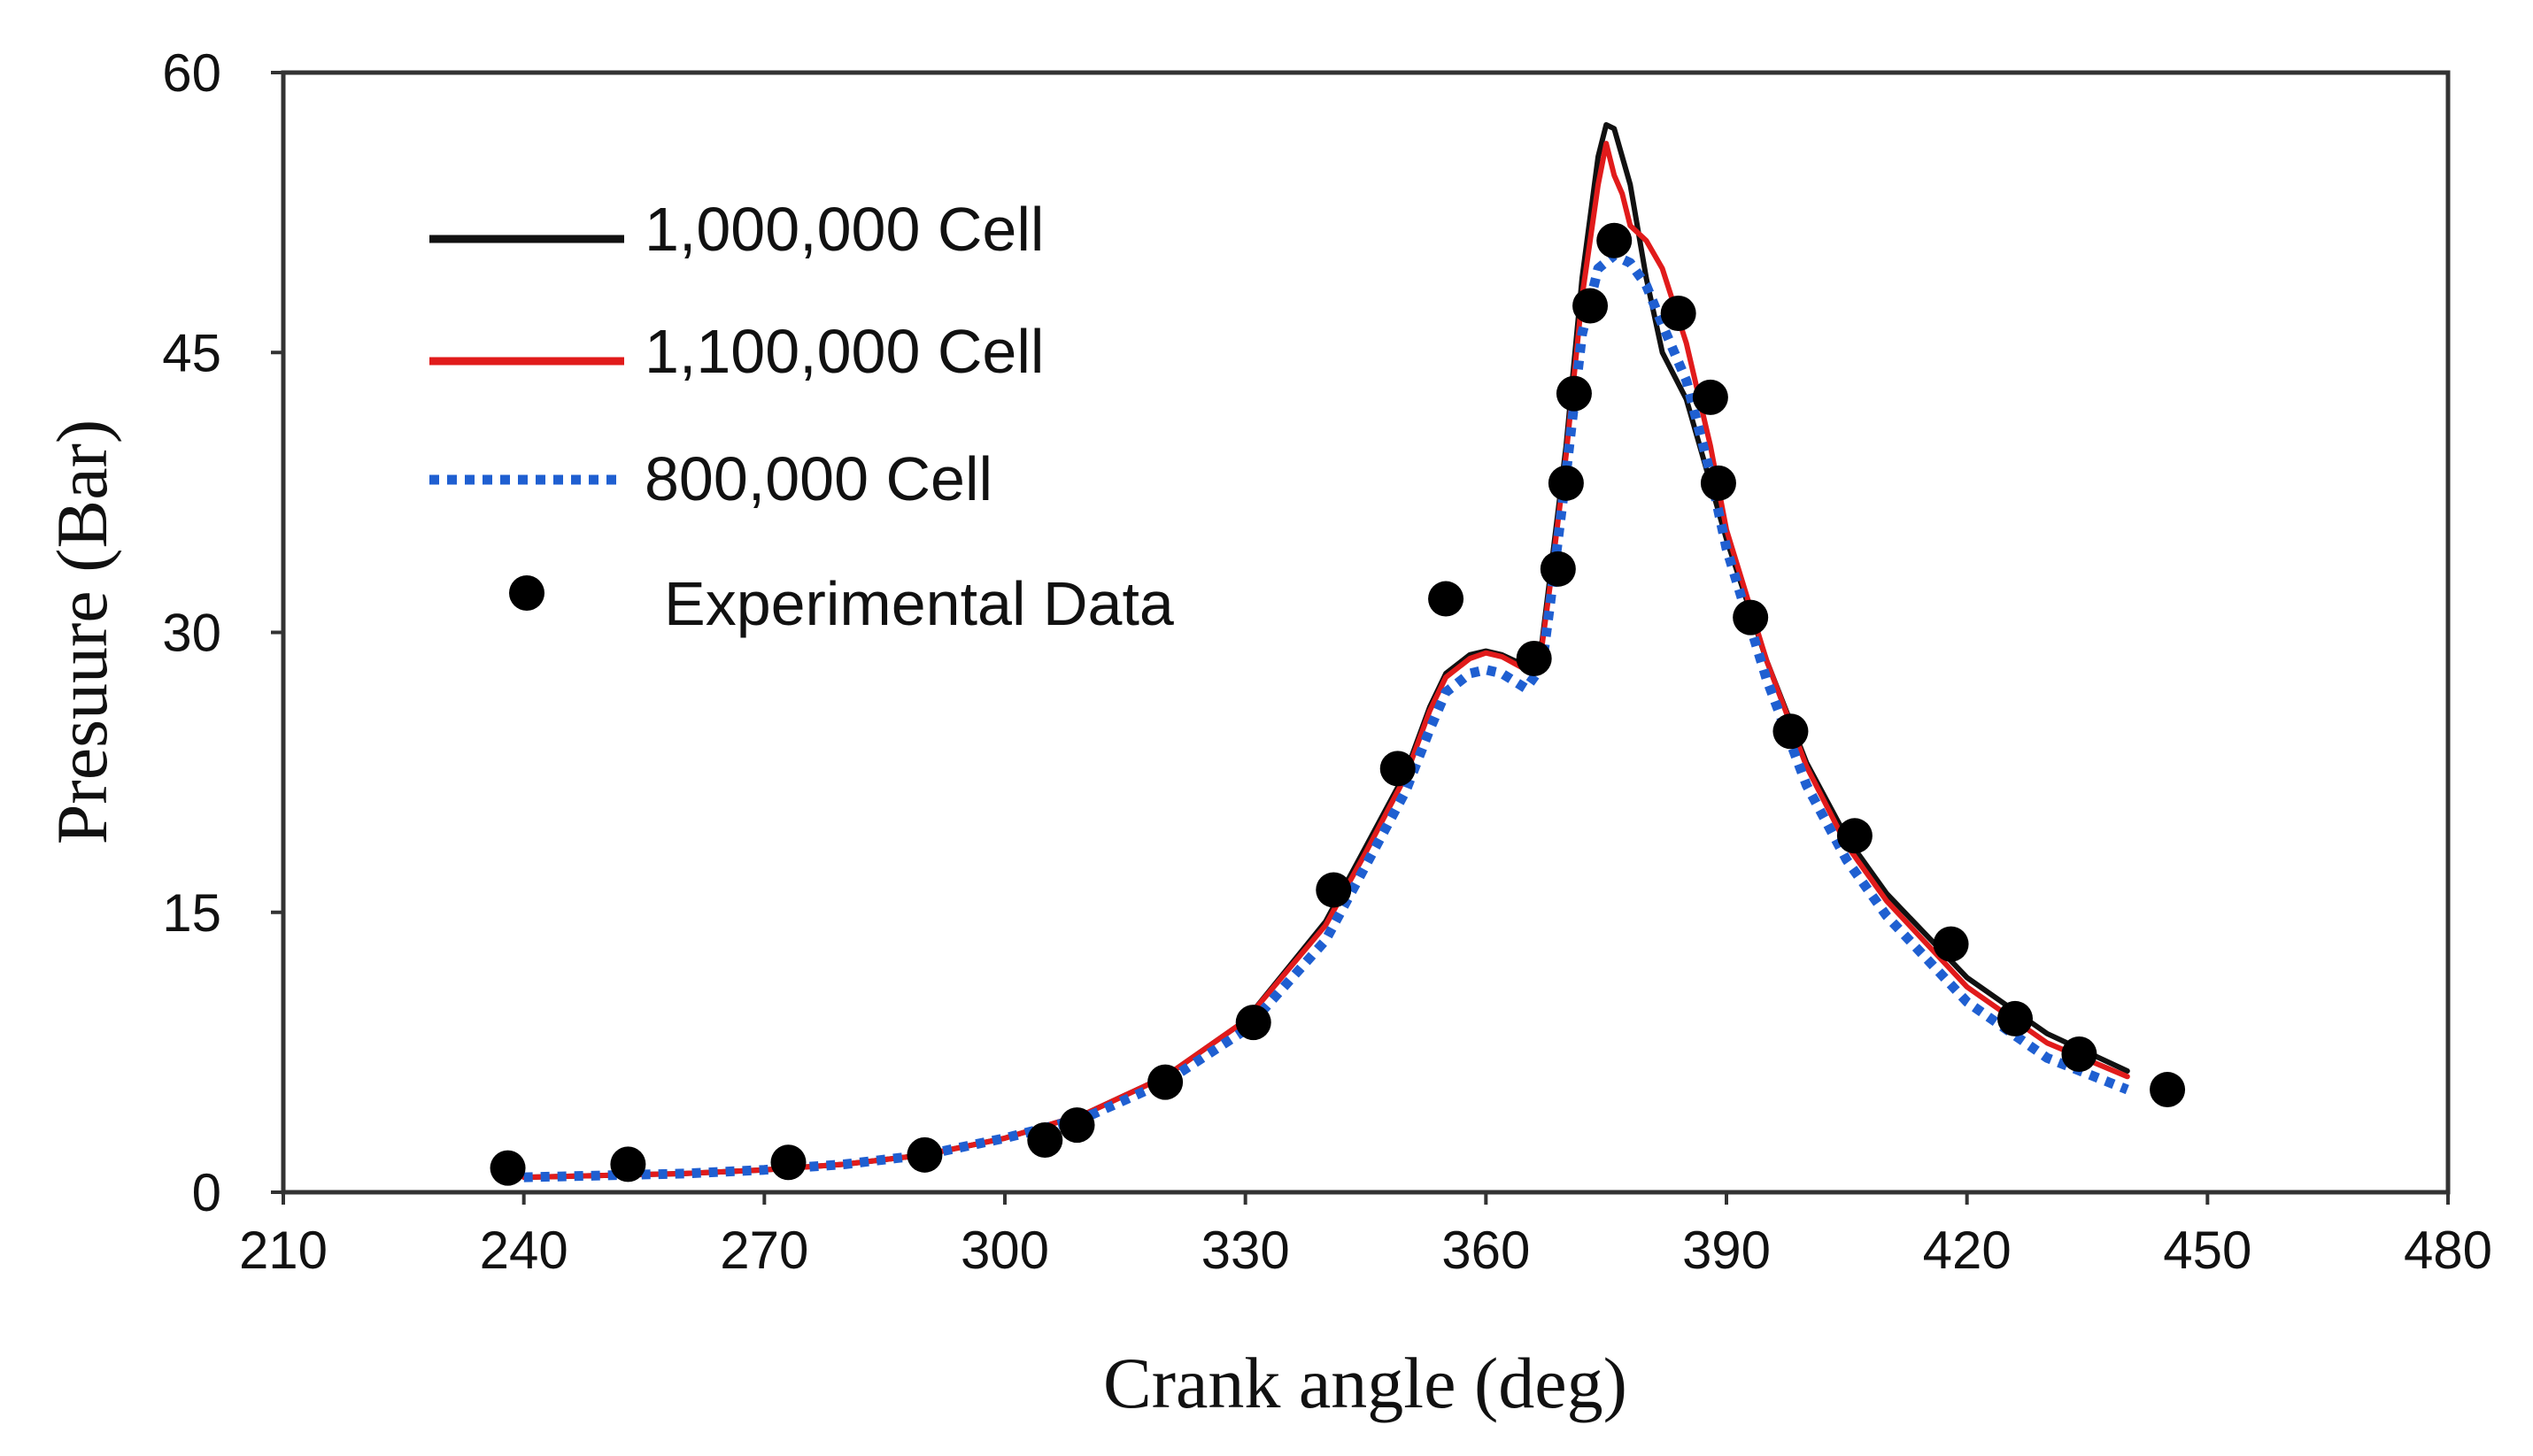  I want to click on x-tick-label: 390, so click(1726, 1250).